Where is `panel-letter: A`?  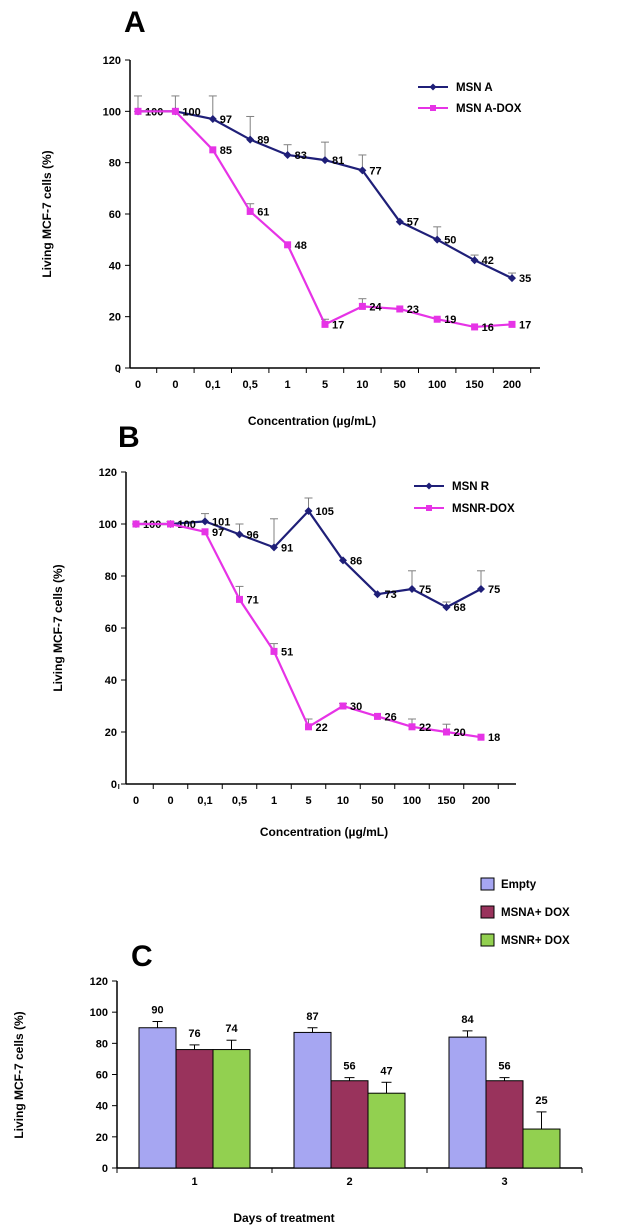 panel-letter: A is located at coordinates (135, 22).